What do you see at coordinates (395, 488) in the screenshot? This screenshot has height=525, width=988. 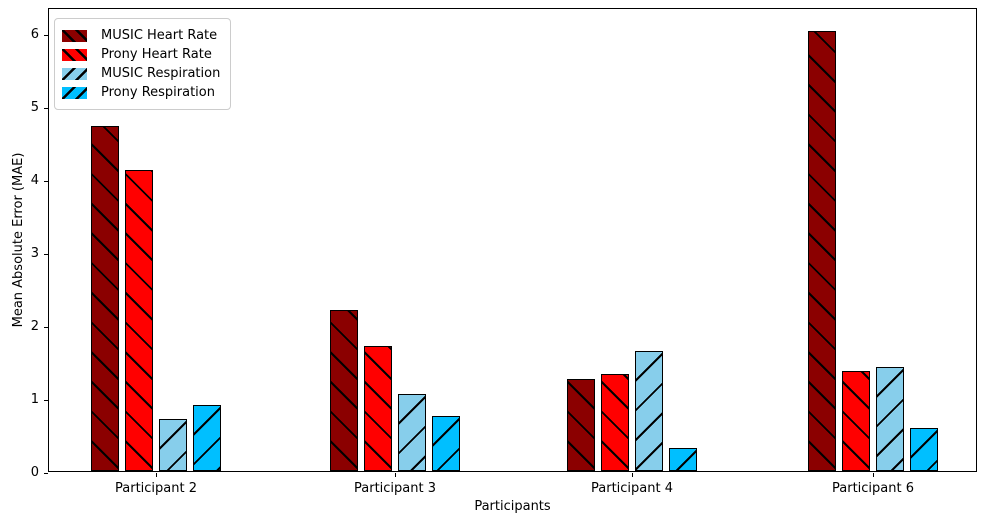 I see `x-tick-label: Participant 3` at bounding box center [395, 488].